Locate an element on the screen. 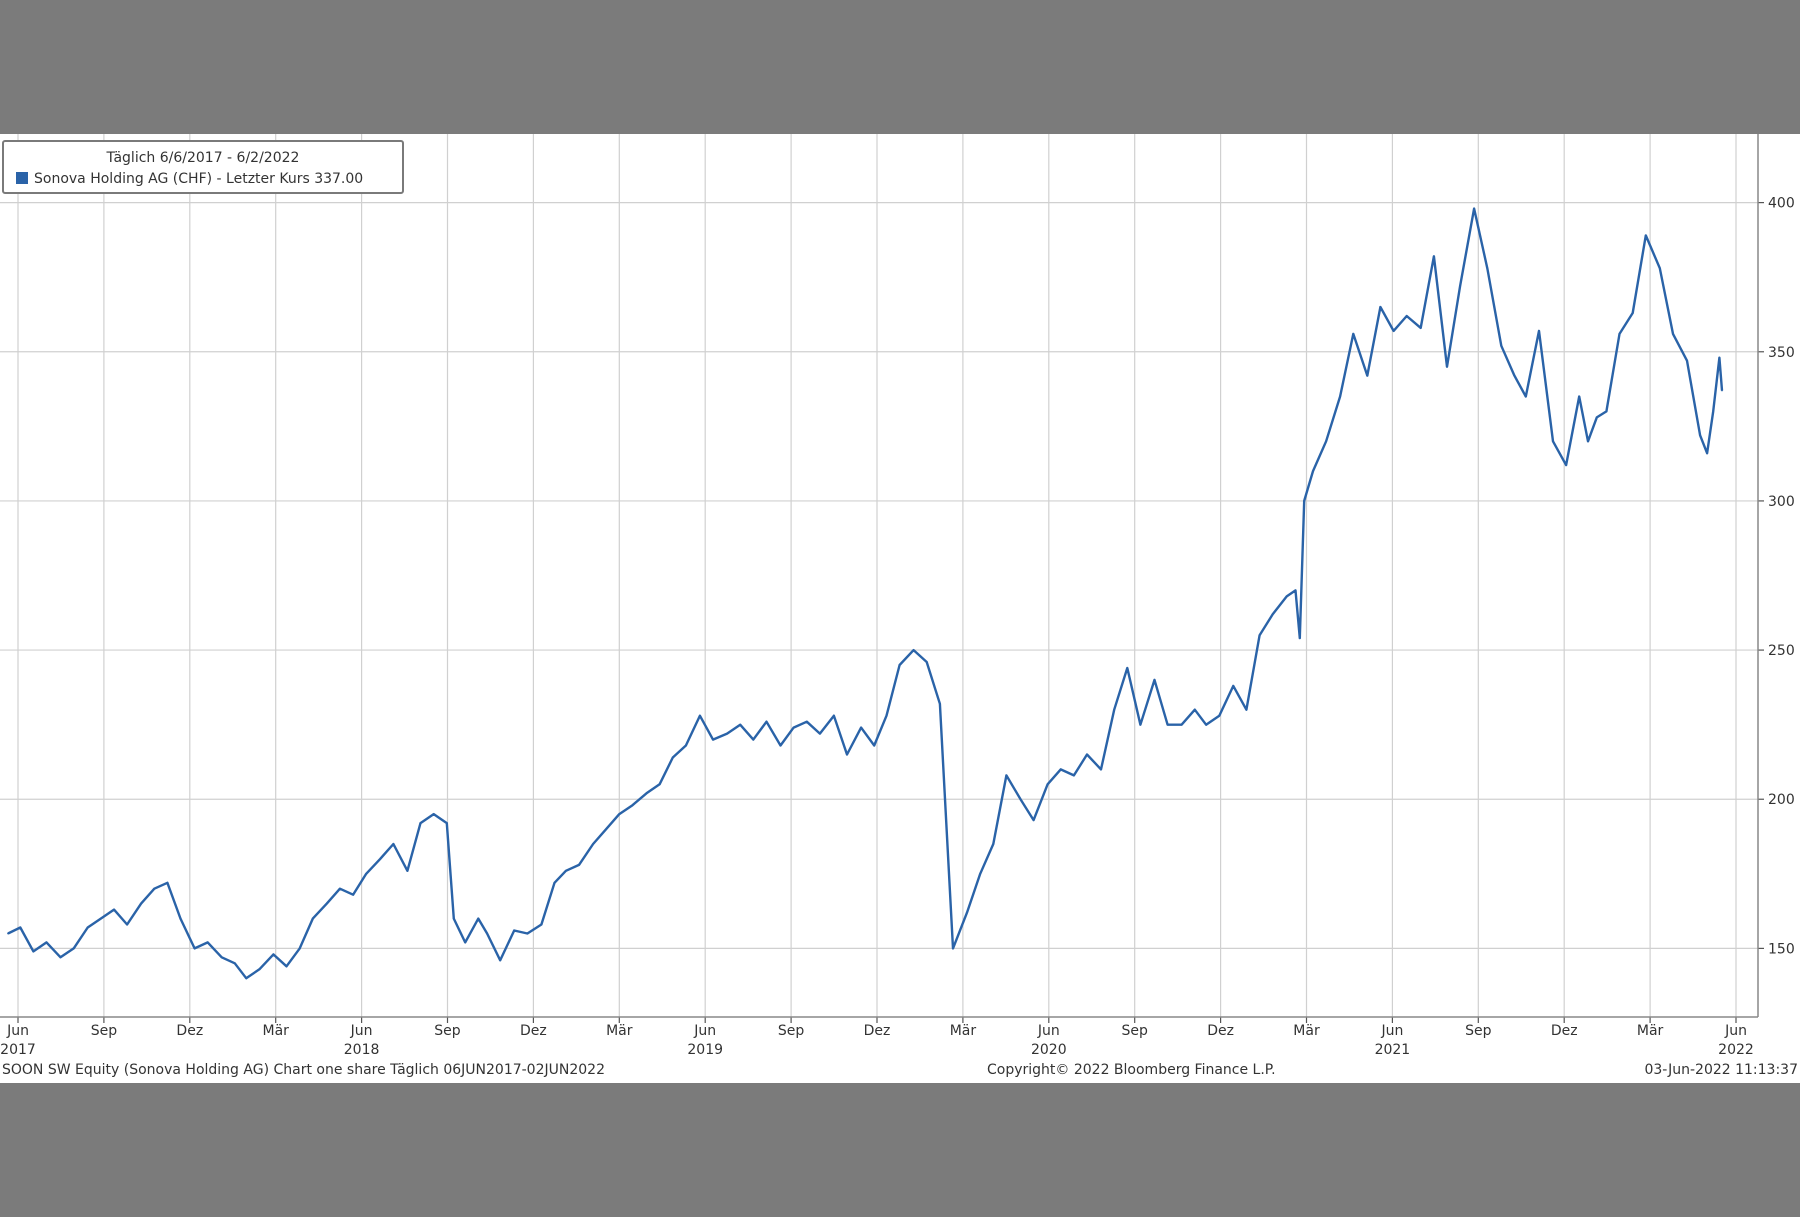  x-tick-label-year: 2017 is located at coordinates (18, 1050).